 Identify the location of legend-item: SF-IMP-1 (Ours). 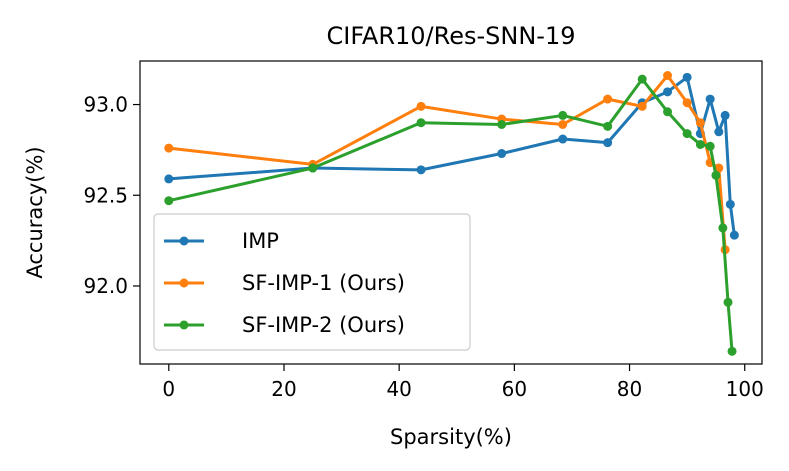
(284, 283).